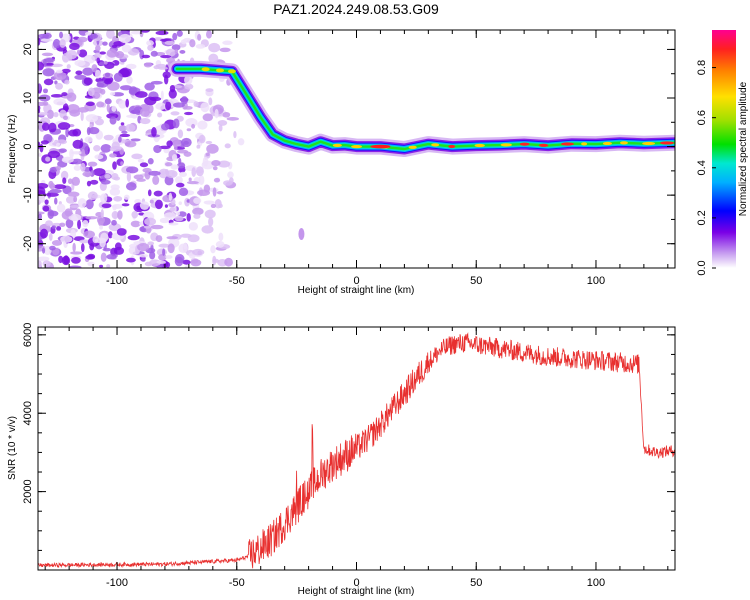 The image size is (750, 600). What do you see at coordinates (702, 117) in the screenshot?
I see `colorbar-tick-label: 0.6` at bounding box center [702, 117].